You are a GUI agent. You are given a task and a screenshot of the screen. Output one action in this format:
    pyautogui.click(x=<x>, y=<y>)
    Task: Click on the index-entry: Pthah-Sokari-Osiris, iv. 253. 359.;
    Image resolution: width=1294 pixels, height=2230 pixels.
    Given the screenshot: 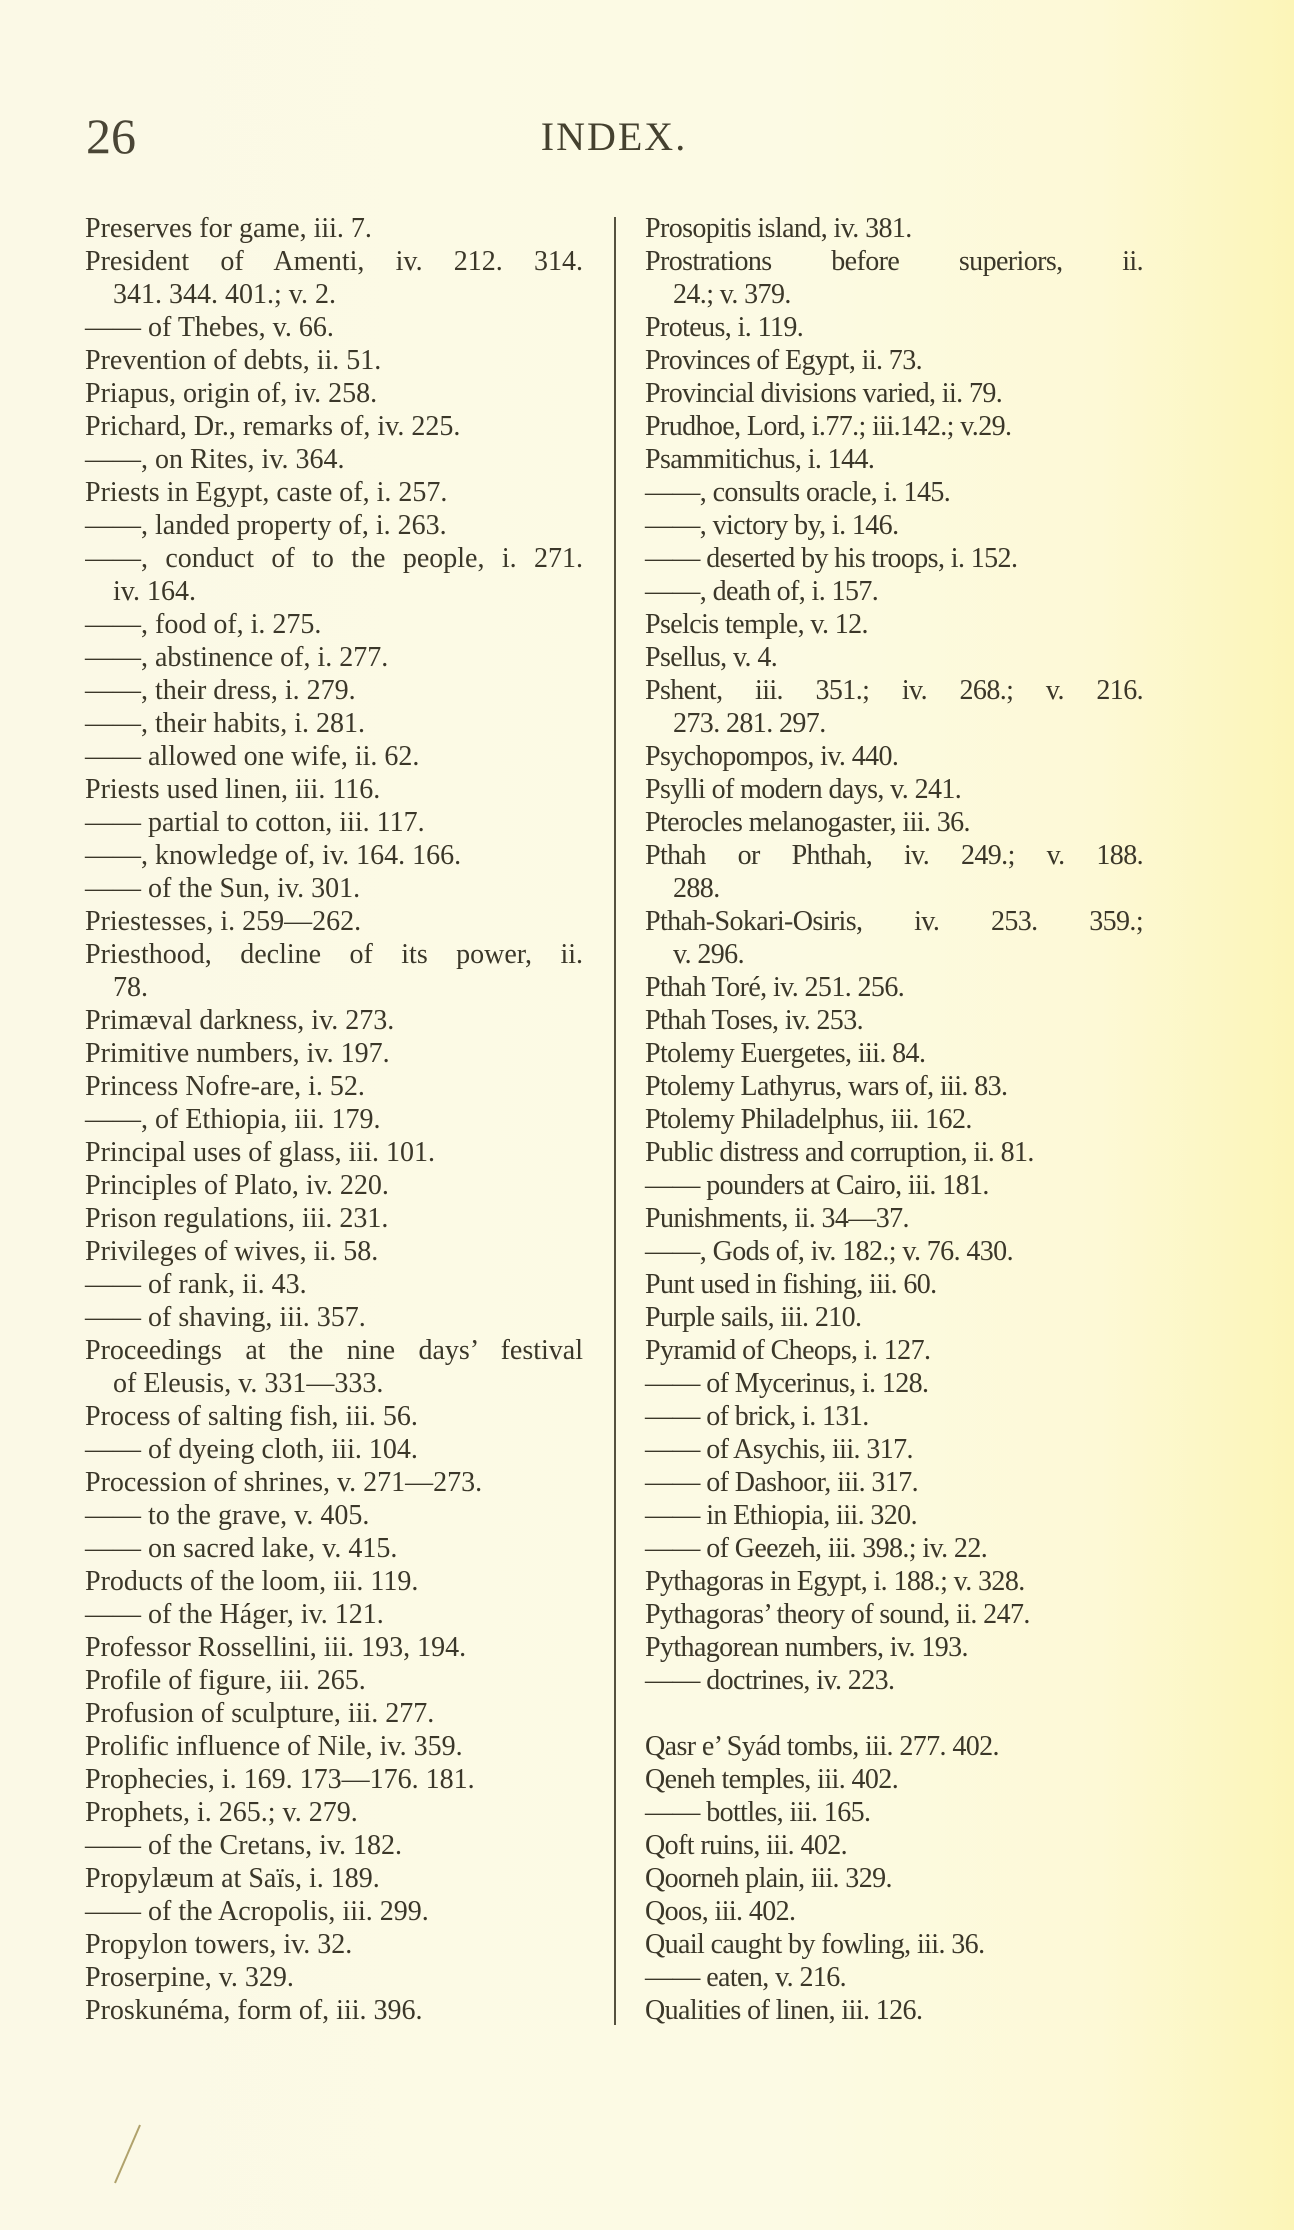 What is the action you would take?
    pyautogui.click(x=894, y=921)
    